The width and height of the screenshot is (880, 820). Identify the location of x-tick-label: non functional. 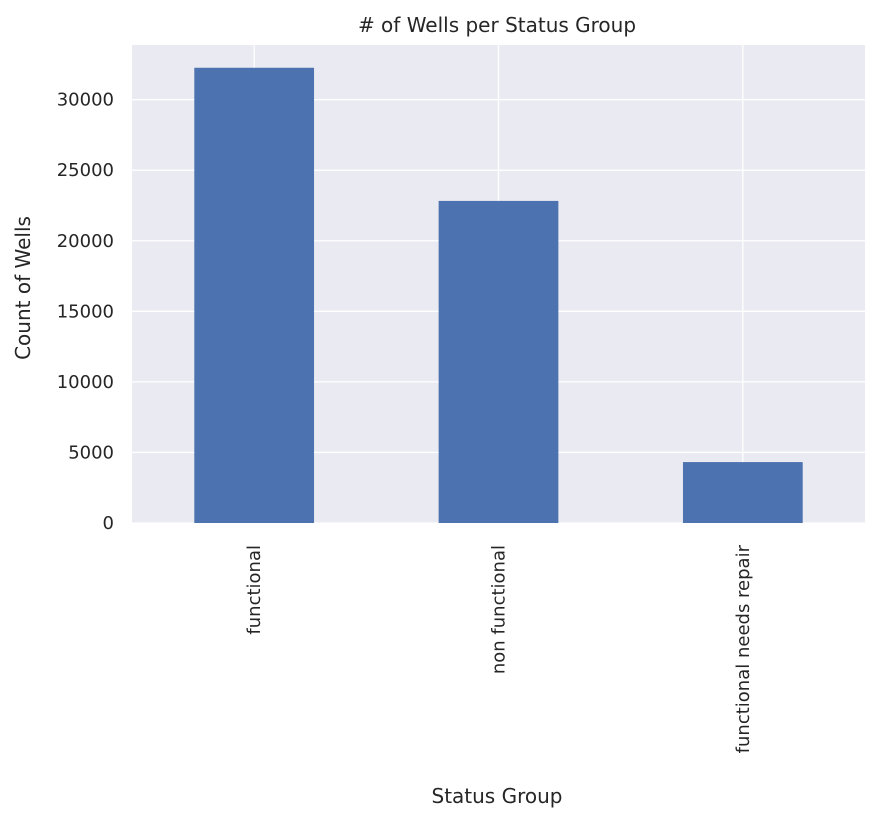
(499, 609).